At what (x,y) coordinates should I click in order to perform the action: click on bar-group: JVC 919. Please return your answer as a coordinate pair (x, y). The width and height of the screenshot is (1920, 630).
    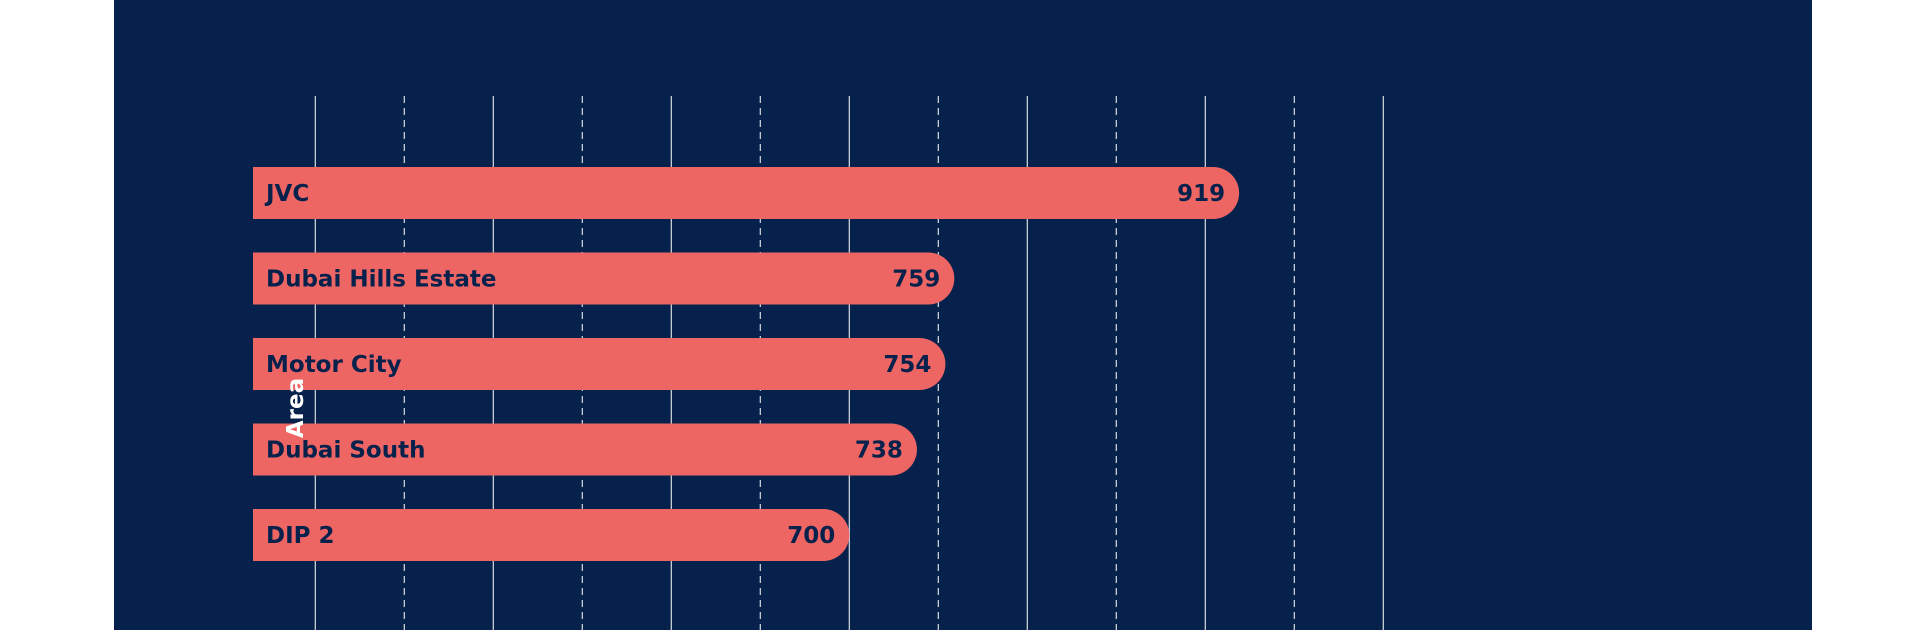
    Looking at the image, I should click on (746, 193).